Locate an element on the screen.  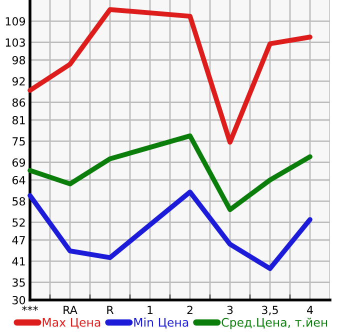
x-tick-label: R is located at coordinates (110, 310).